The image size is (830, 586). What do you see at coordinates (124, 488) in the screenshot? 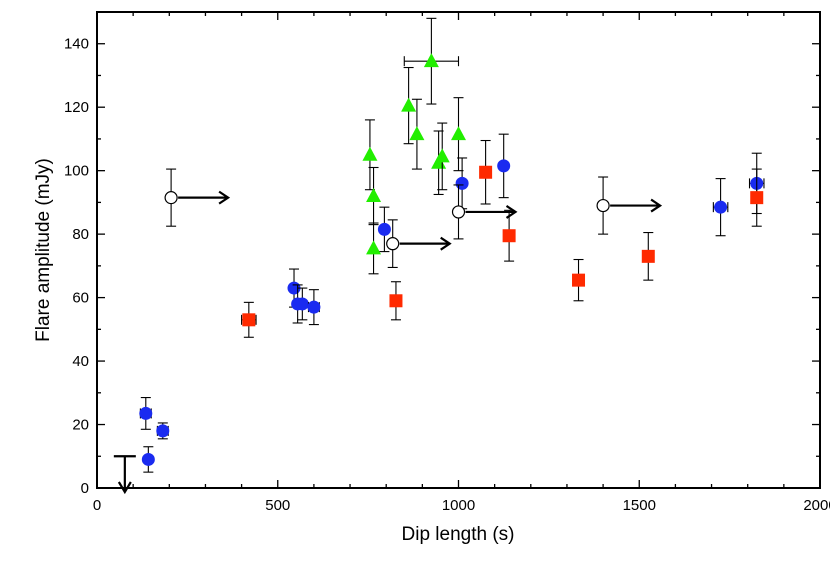
I see `upper-limit-arrowhead` at bounding box center [124, 488].